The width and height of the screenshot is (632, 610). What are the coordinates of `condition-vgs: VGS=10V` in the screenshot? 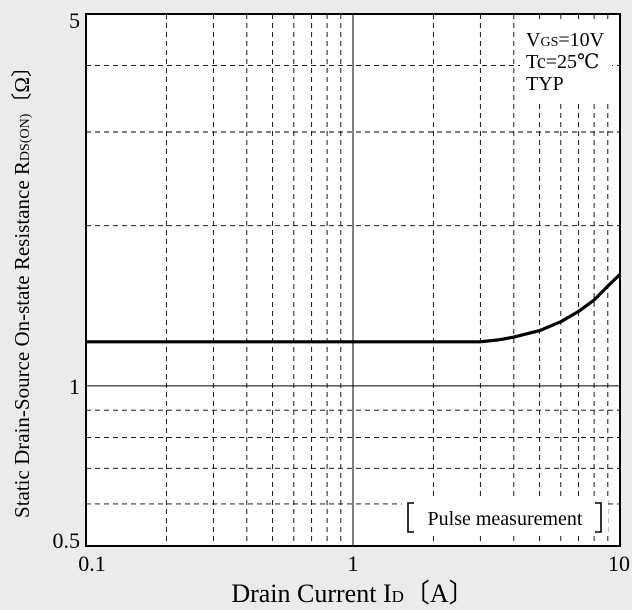 It's located at (565, 40).